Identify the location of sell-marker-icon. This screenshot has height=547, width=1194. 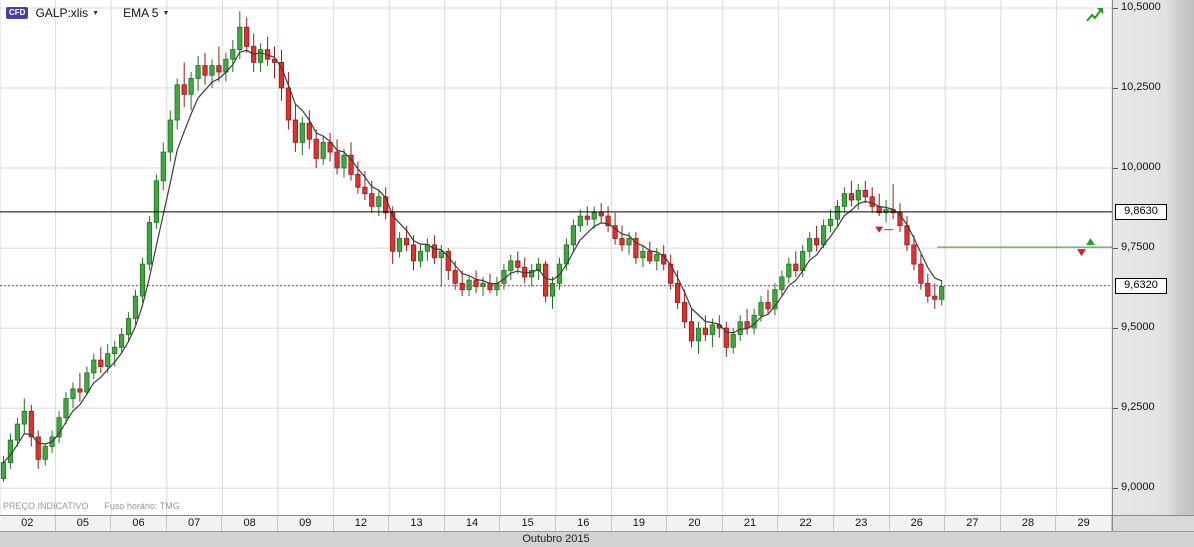
(879, 229).